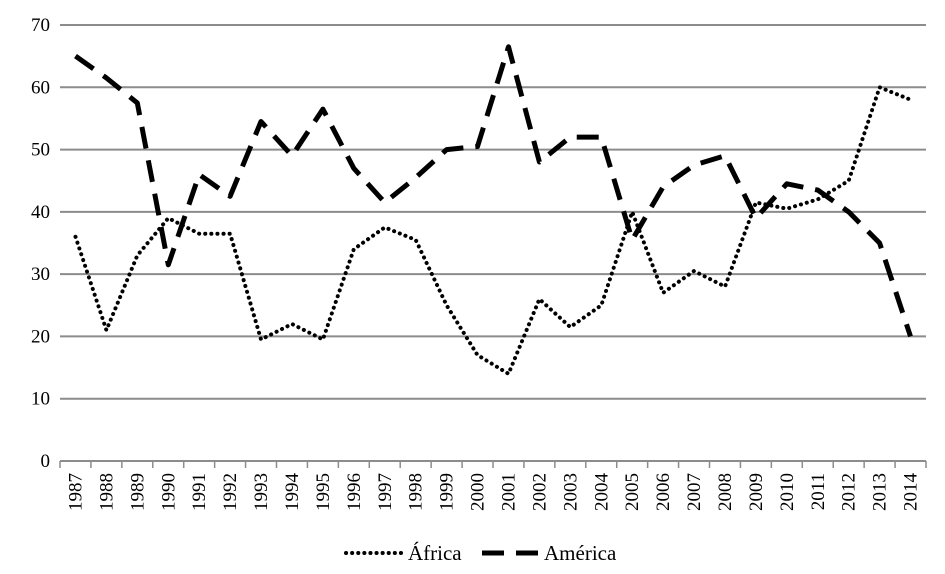 This screenshot has width=945, height=574. What do you see at coordinates (539, 492) in the screenshot?
I see `x-tick-label: 2002` at bounding box center [539, 492].